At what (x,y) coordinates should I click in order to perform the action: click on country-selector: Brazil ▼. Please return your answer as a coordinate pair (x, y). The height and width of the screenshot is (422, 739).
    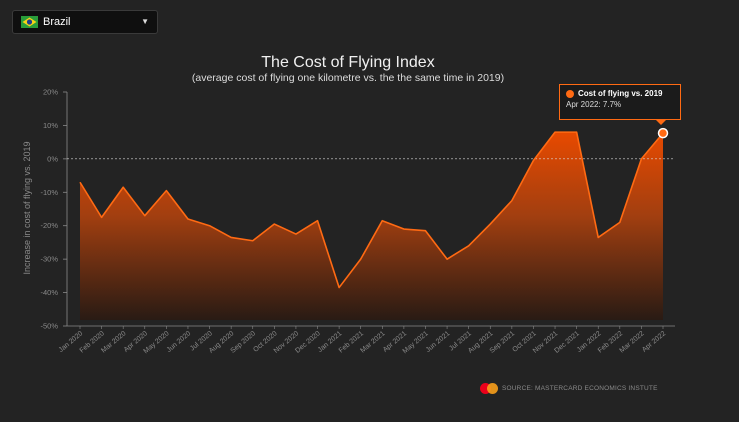
    Looking at the image, I should click on (85, 22).